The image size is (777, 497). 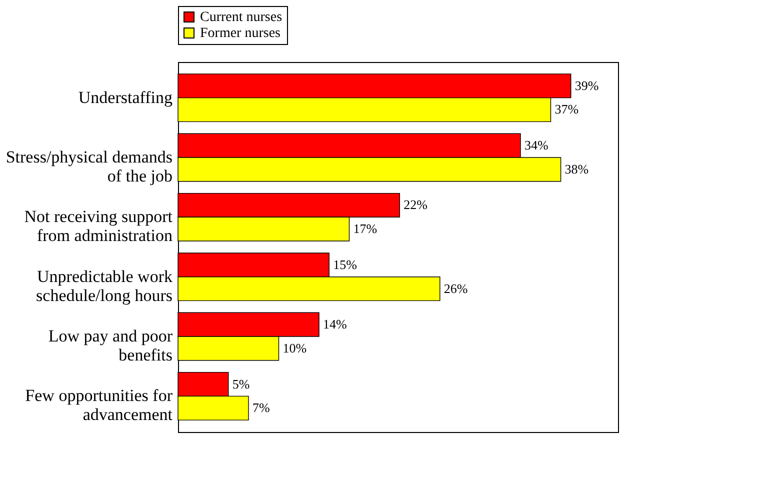 What do you see at coordinates (335, 324) in the screenshot?
I see `data-label: 14%` at bounding box center [335, 324].